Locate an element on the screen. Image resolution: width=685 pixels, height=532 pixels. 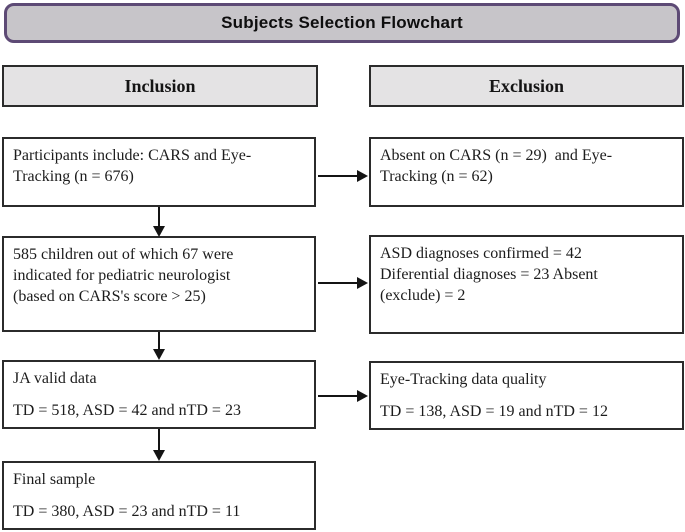
box-text-line: Eye-Tracking data quality is located at coordinates (463, 379).